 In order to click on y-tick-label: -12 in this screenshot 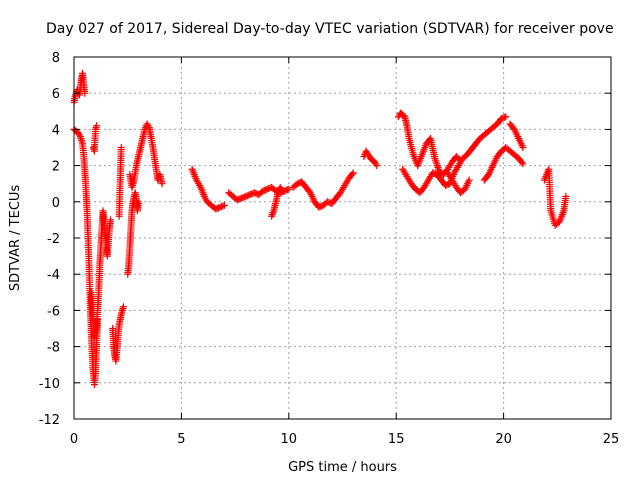, I will do `click(49, 420)`.